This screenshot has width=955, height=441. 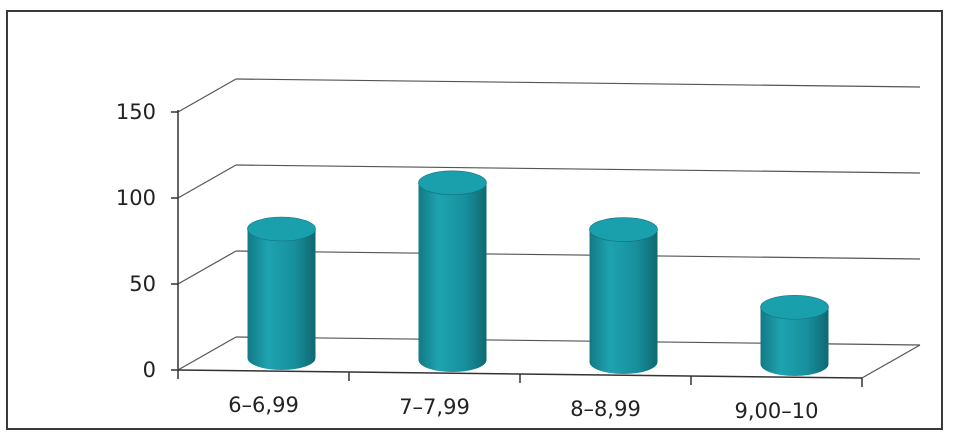 I want to click on floor-right-edge, so click(x=891, y=361).